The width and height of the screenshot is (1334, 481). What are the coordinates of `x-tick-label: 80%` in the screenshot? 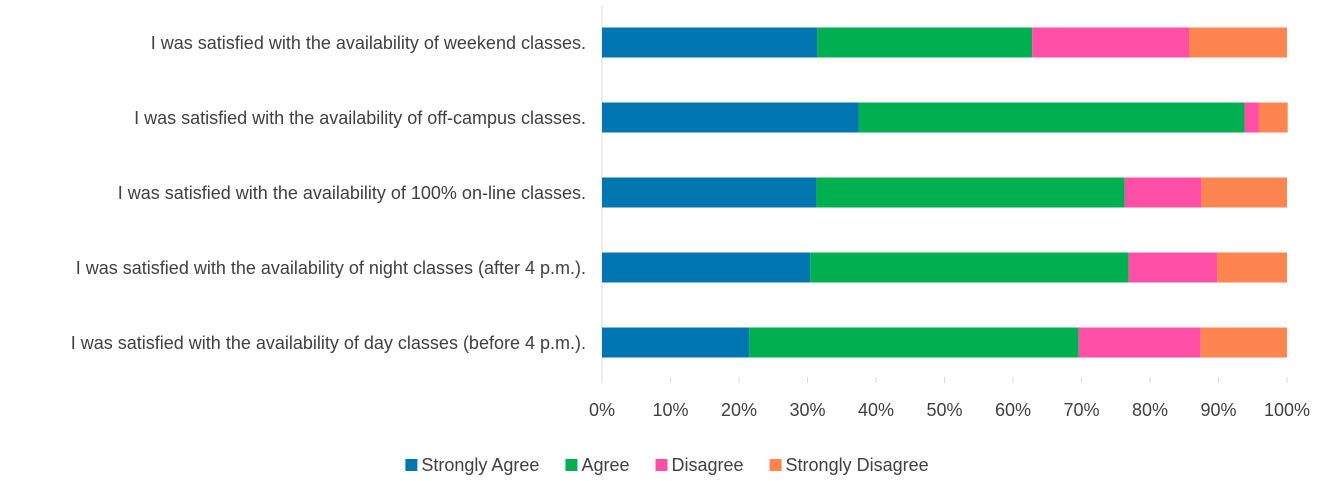 It's located at (1150, 410).